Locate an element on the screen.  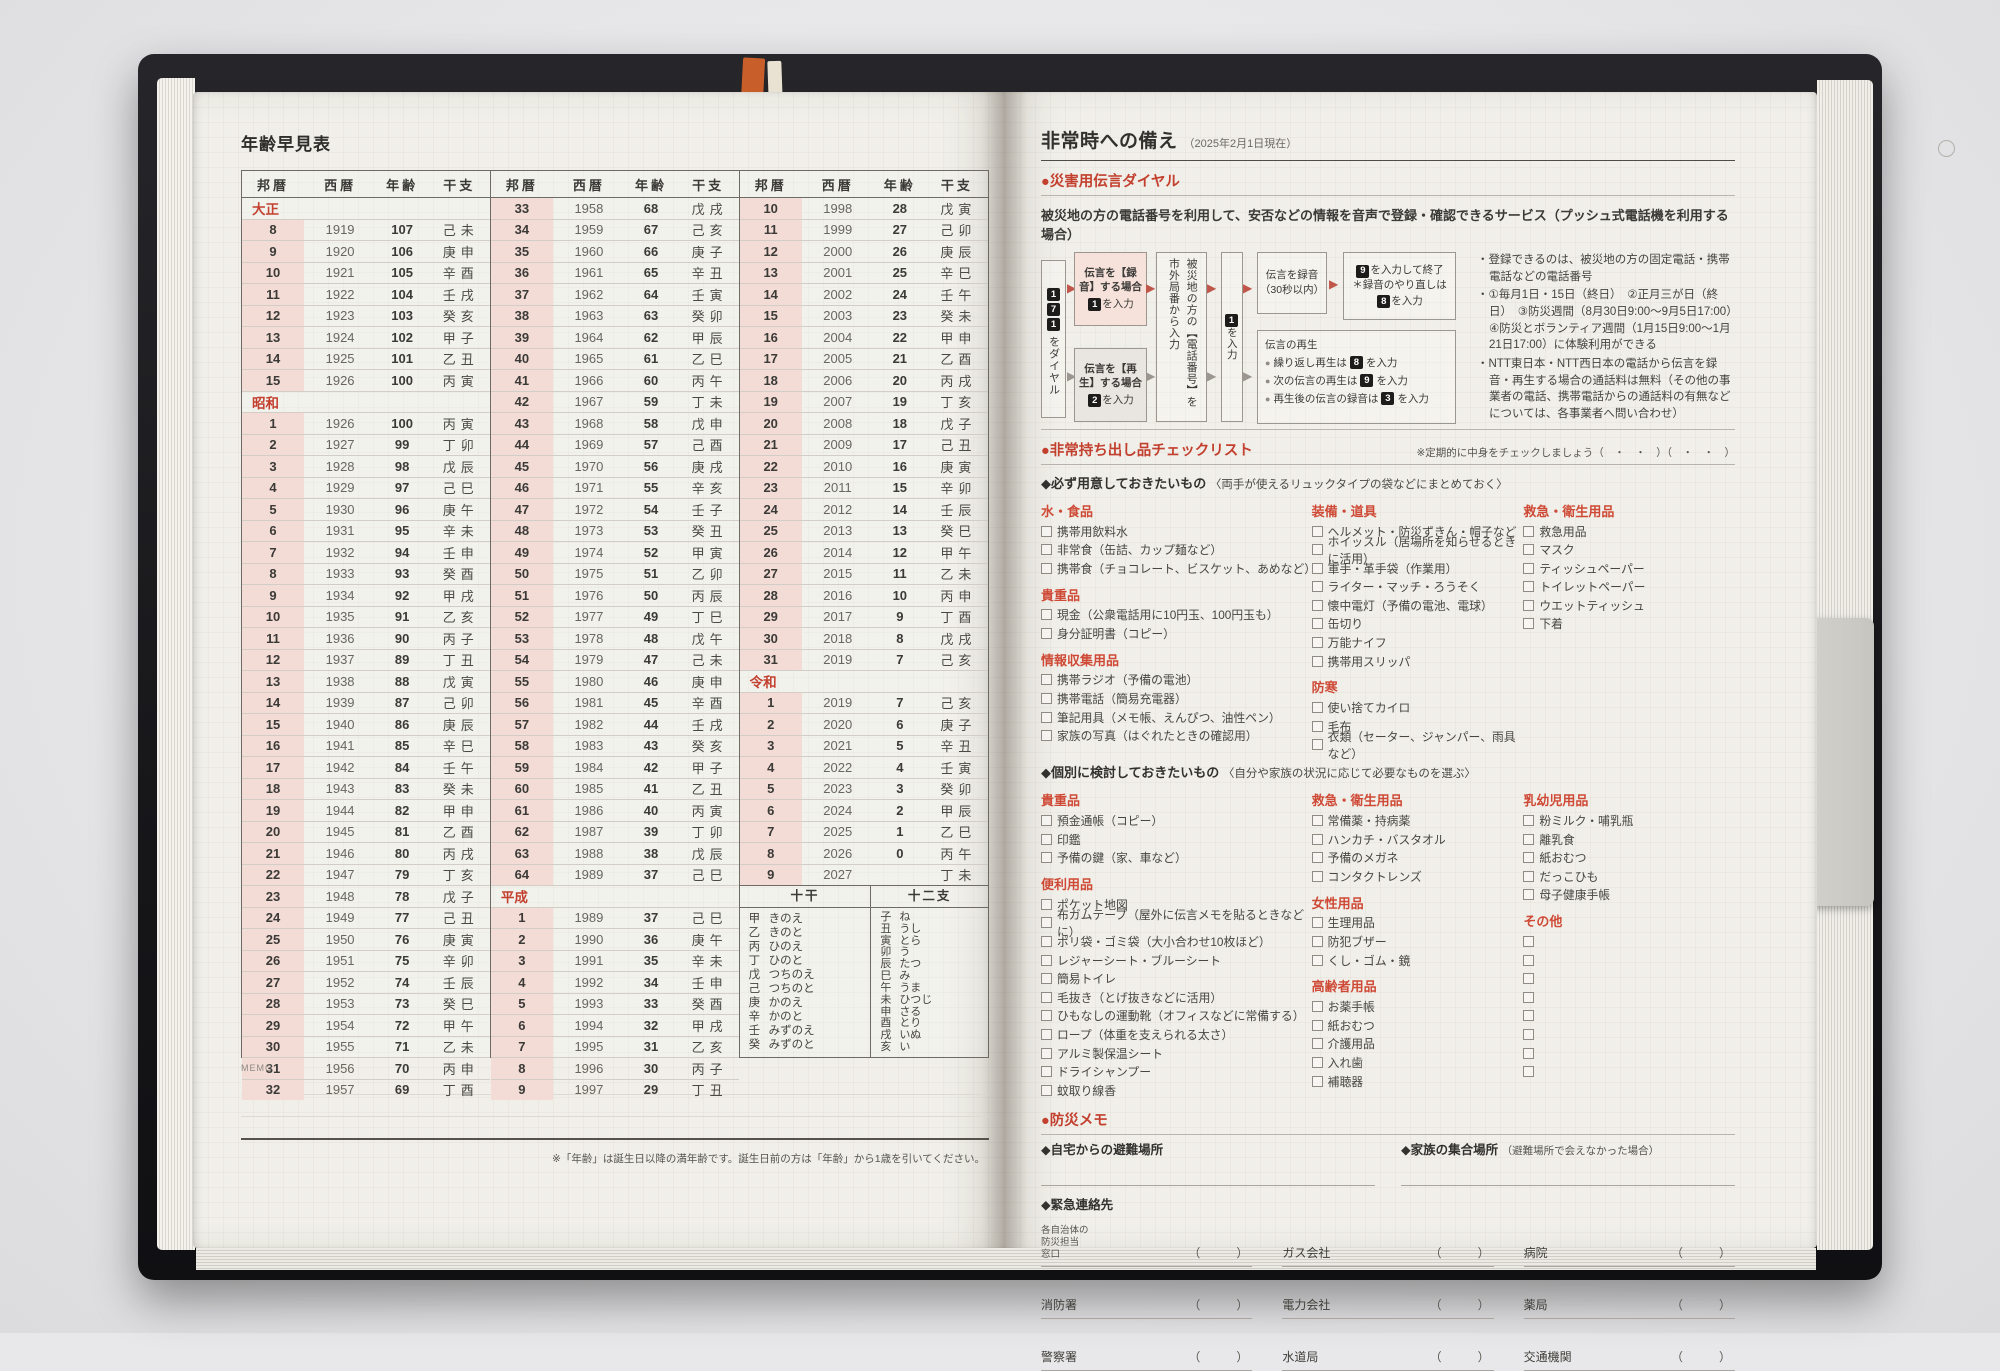
branches-reading: うま is located at coordinates (910, 987).